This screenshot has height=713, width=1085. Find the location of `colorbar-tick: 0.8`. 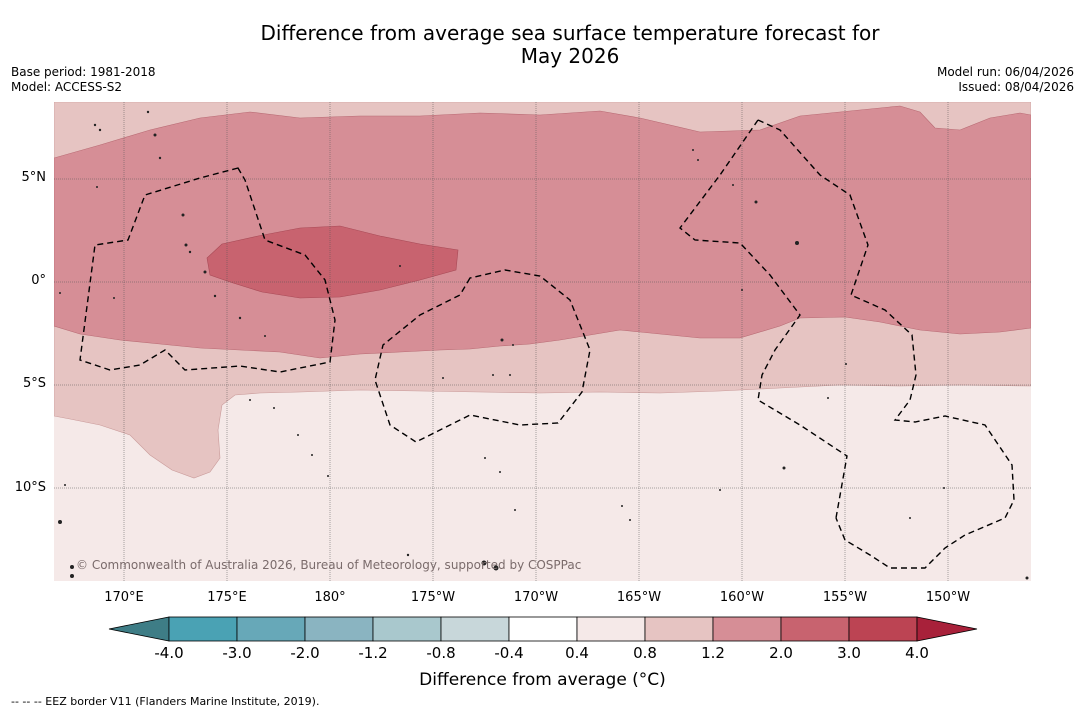

colorbar-tick: 0.8 is located at coordinates (645, 653).